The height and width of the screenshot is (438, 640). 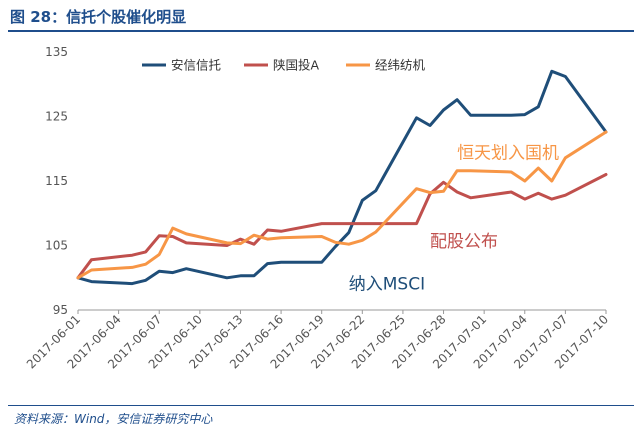 What do you see at coordinates (56, 246) in the screenshot?
I see `y-tick-label: 105` at bounding box center [56, 246].